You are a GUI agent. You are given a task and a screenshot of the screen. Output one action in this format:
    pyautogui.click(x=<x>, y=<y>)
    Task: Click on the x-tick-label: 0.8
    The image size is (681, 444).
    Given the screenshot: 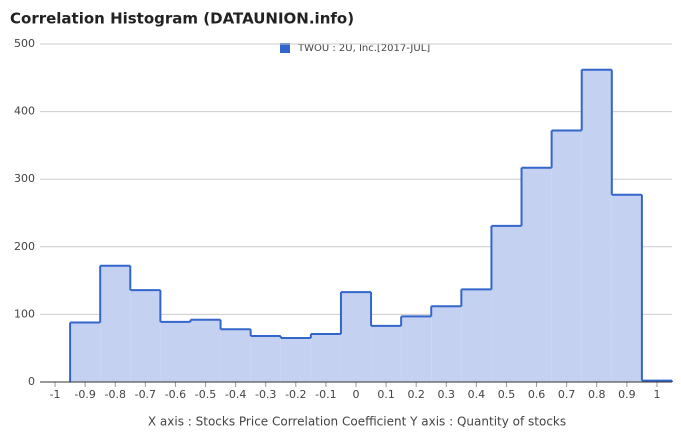 What is the action you would take?
    pyautogui.click(x=597, y=394)
    